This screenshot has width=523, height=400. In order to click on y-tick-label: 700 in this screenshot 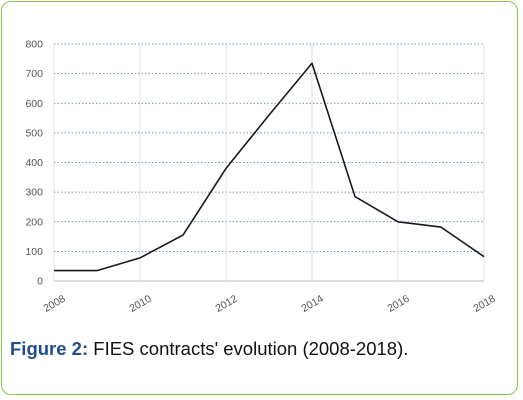, I will do `click(34, 74)`.